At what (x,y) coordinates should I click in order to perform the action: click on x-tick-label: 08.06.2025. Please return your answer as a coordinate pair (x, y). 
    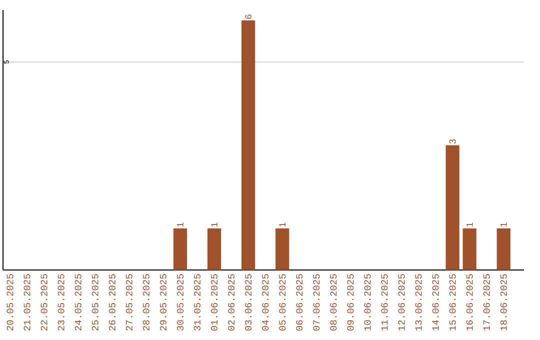
    Looking at the image, I should click on (333, 302).